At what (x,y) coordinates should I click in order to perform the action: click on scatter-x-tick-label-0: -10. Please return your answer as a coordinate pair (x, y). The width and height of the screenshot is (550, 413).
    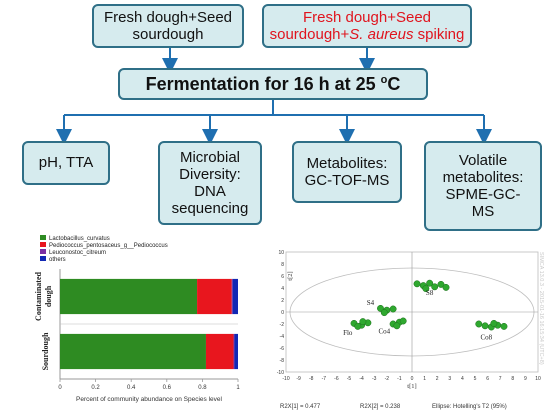
    Looking at the image, I should click on (285, 379).